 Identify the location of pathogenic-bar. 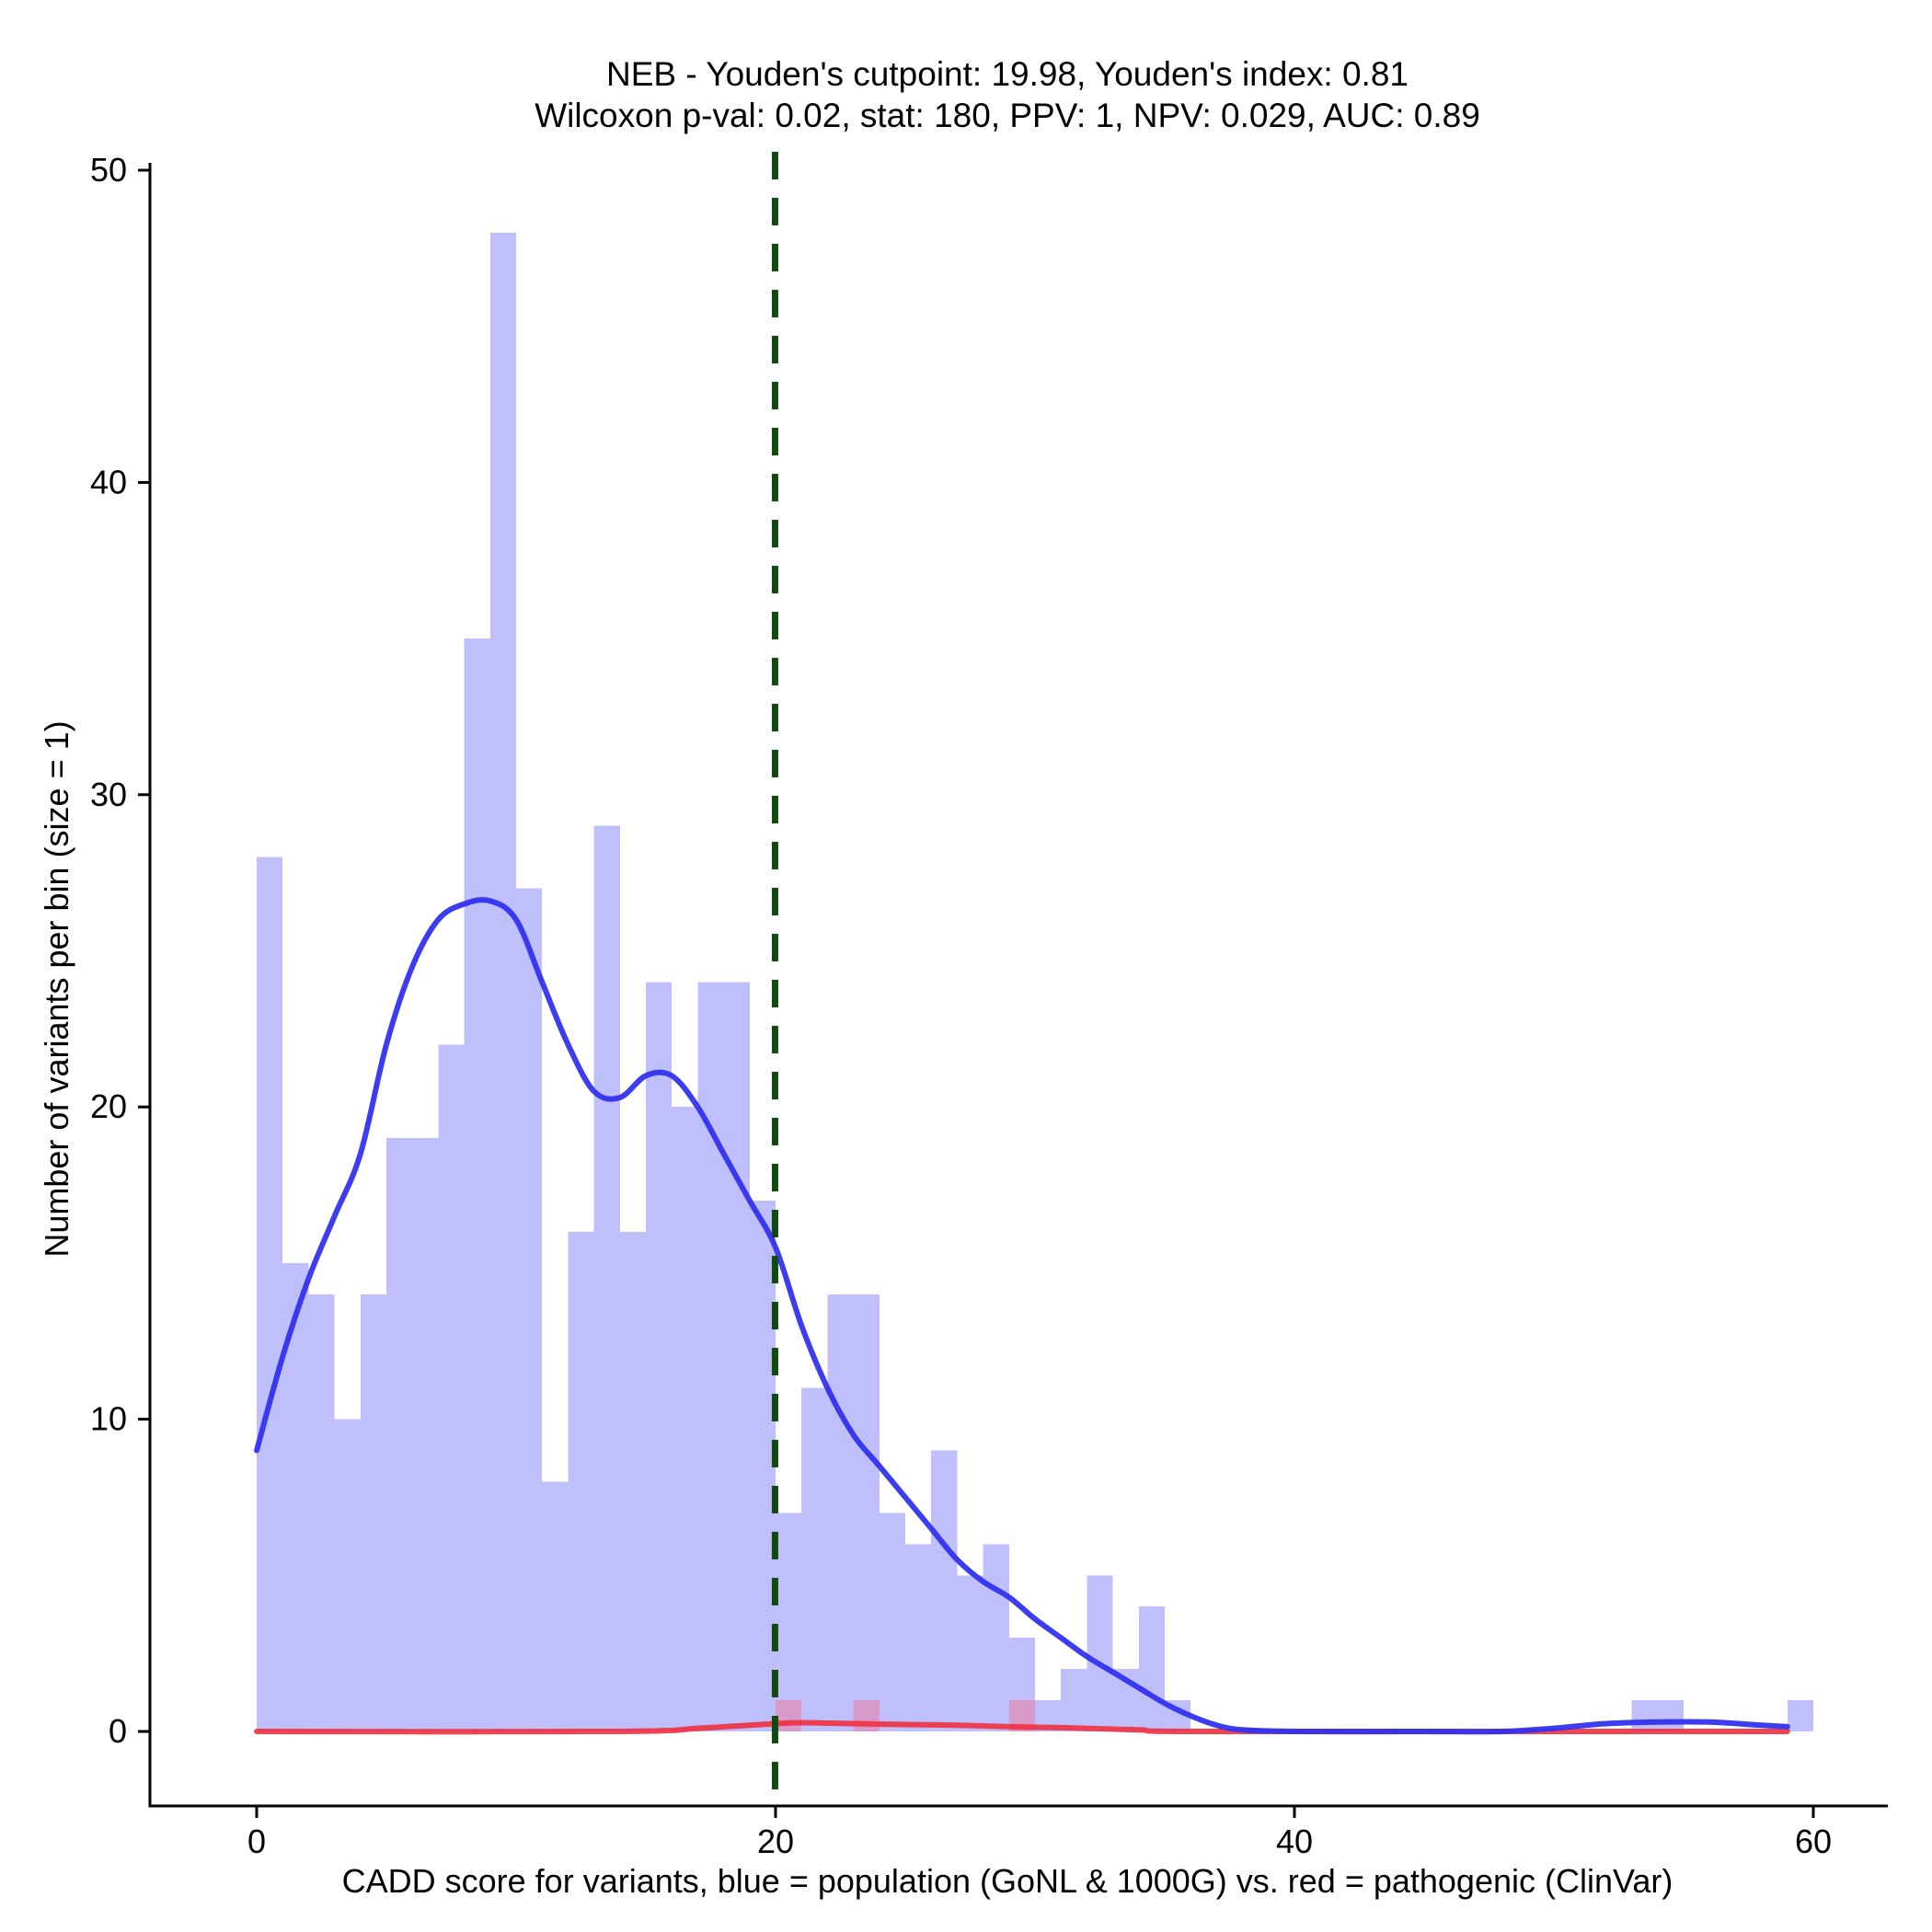
(789, 1715).